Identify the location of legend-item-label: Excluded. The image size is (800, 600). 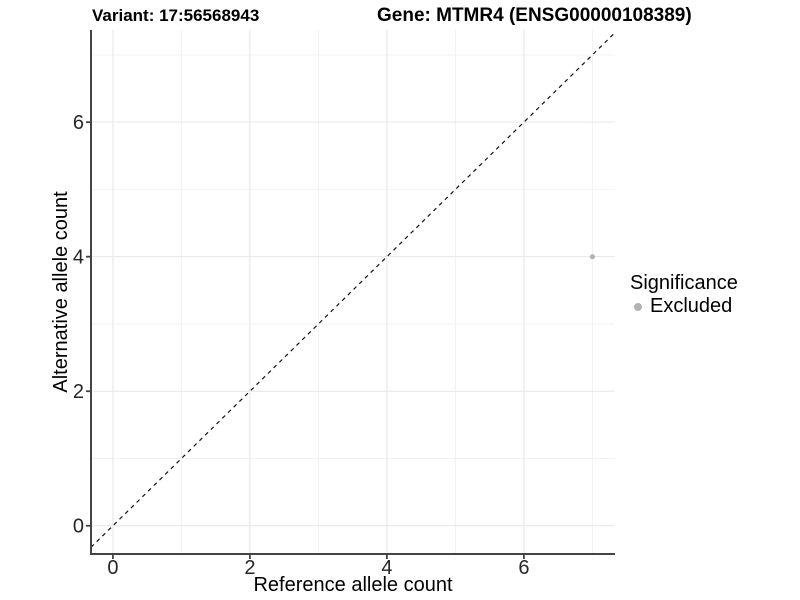
(691, 306).